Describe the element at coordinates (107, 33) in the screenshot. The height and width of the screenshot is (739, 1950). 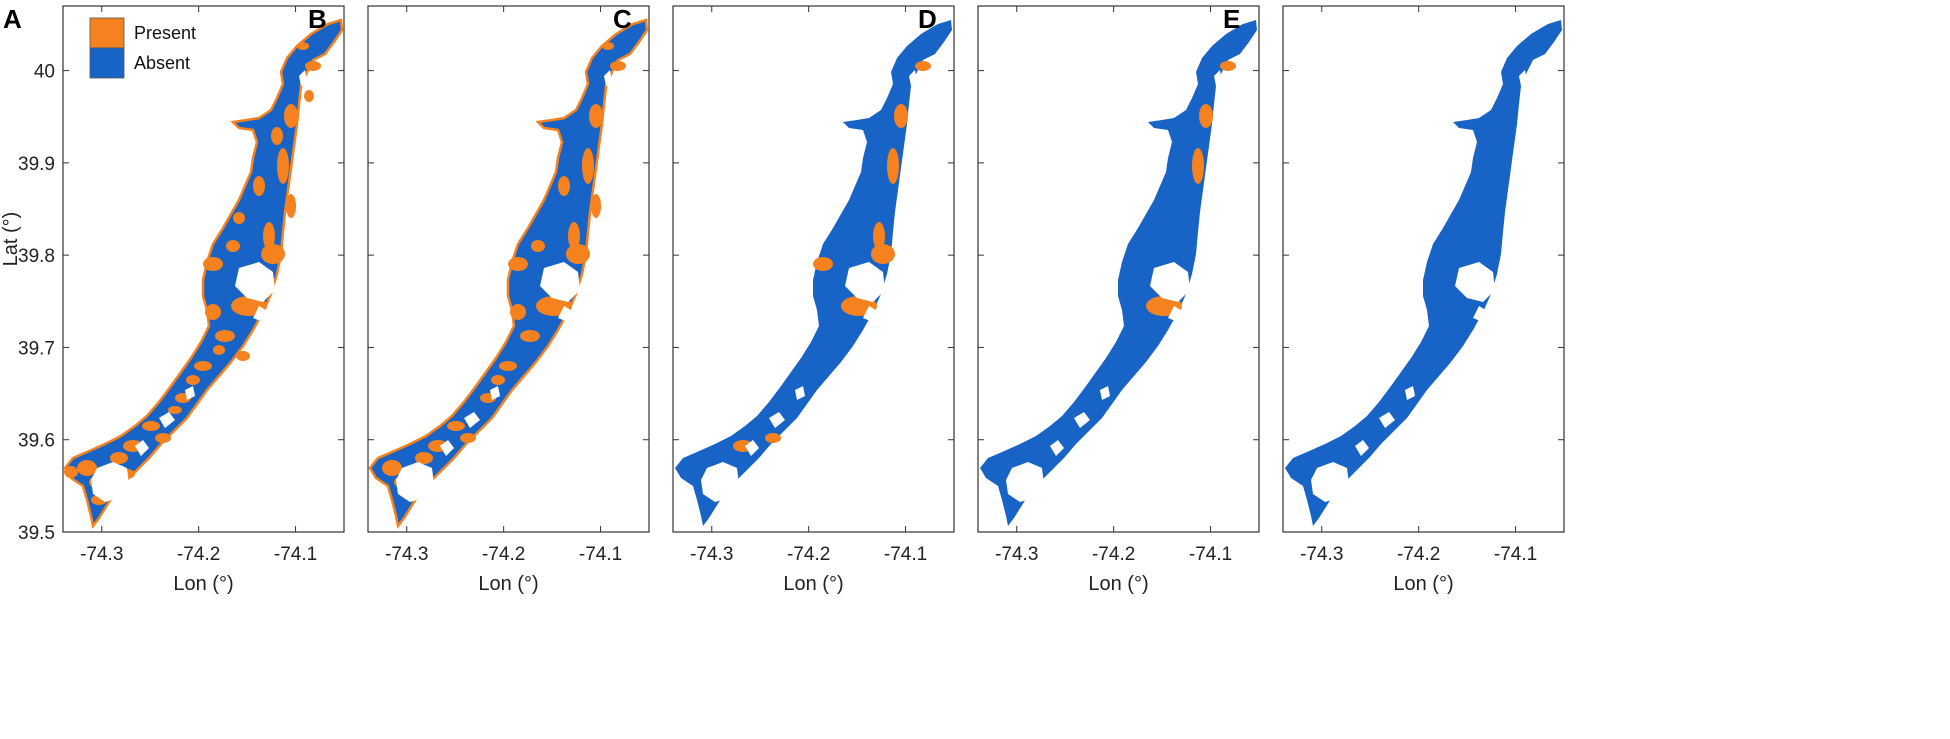
I see `legend-swatch-present` at that location.